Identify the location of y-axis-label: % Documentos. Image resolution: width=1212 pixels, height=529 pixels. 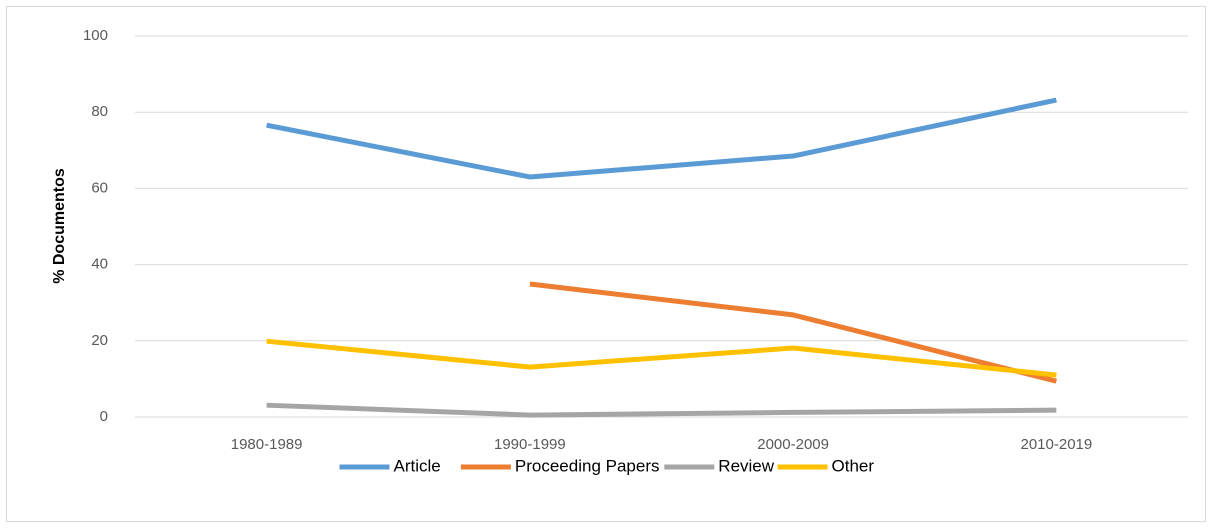
(59, 226).